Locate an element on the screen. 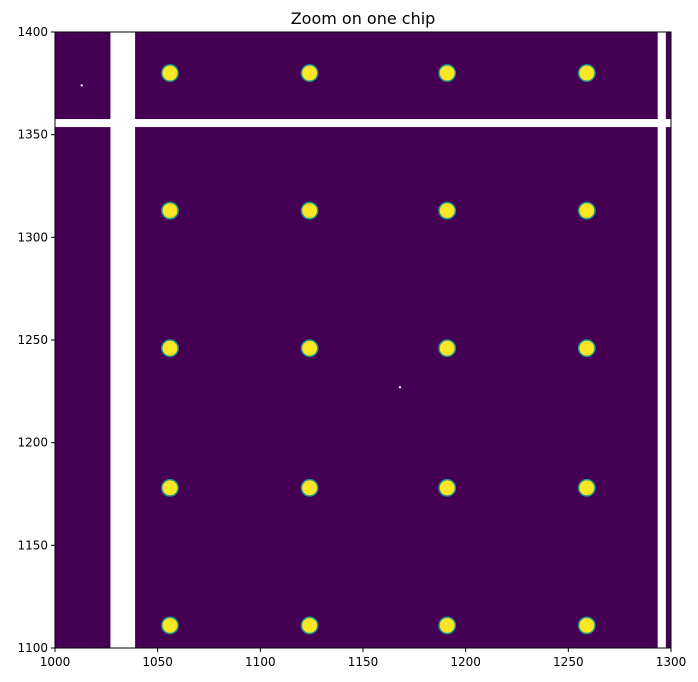  x-tick-label: 1300 is located at coordinates (671, 662).